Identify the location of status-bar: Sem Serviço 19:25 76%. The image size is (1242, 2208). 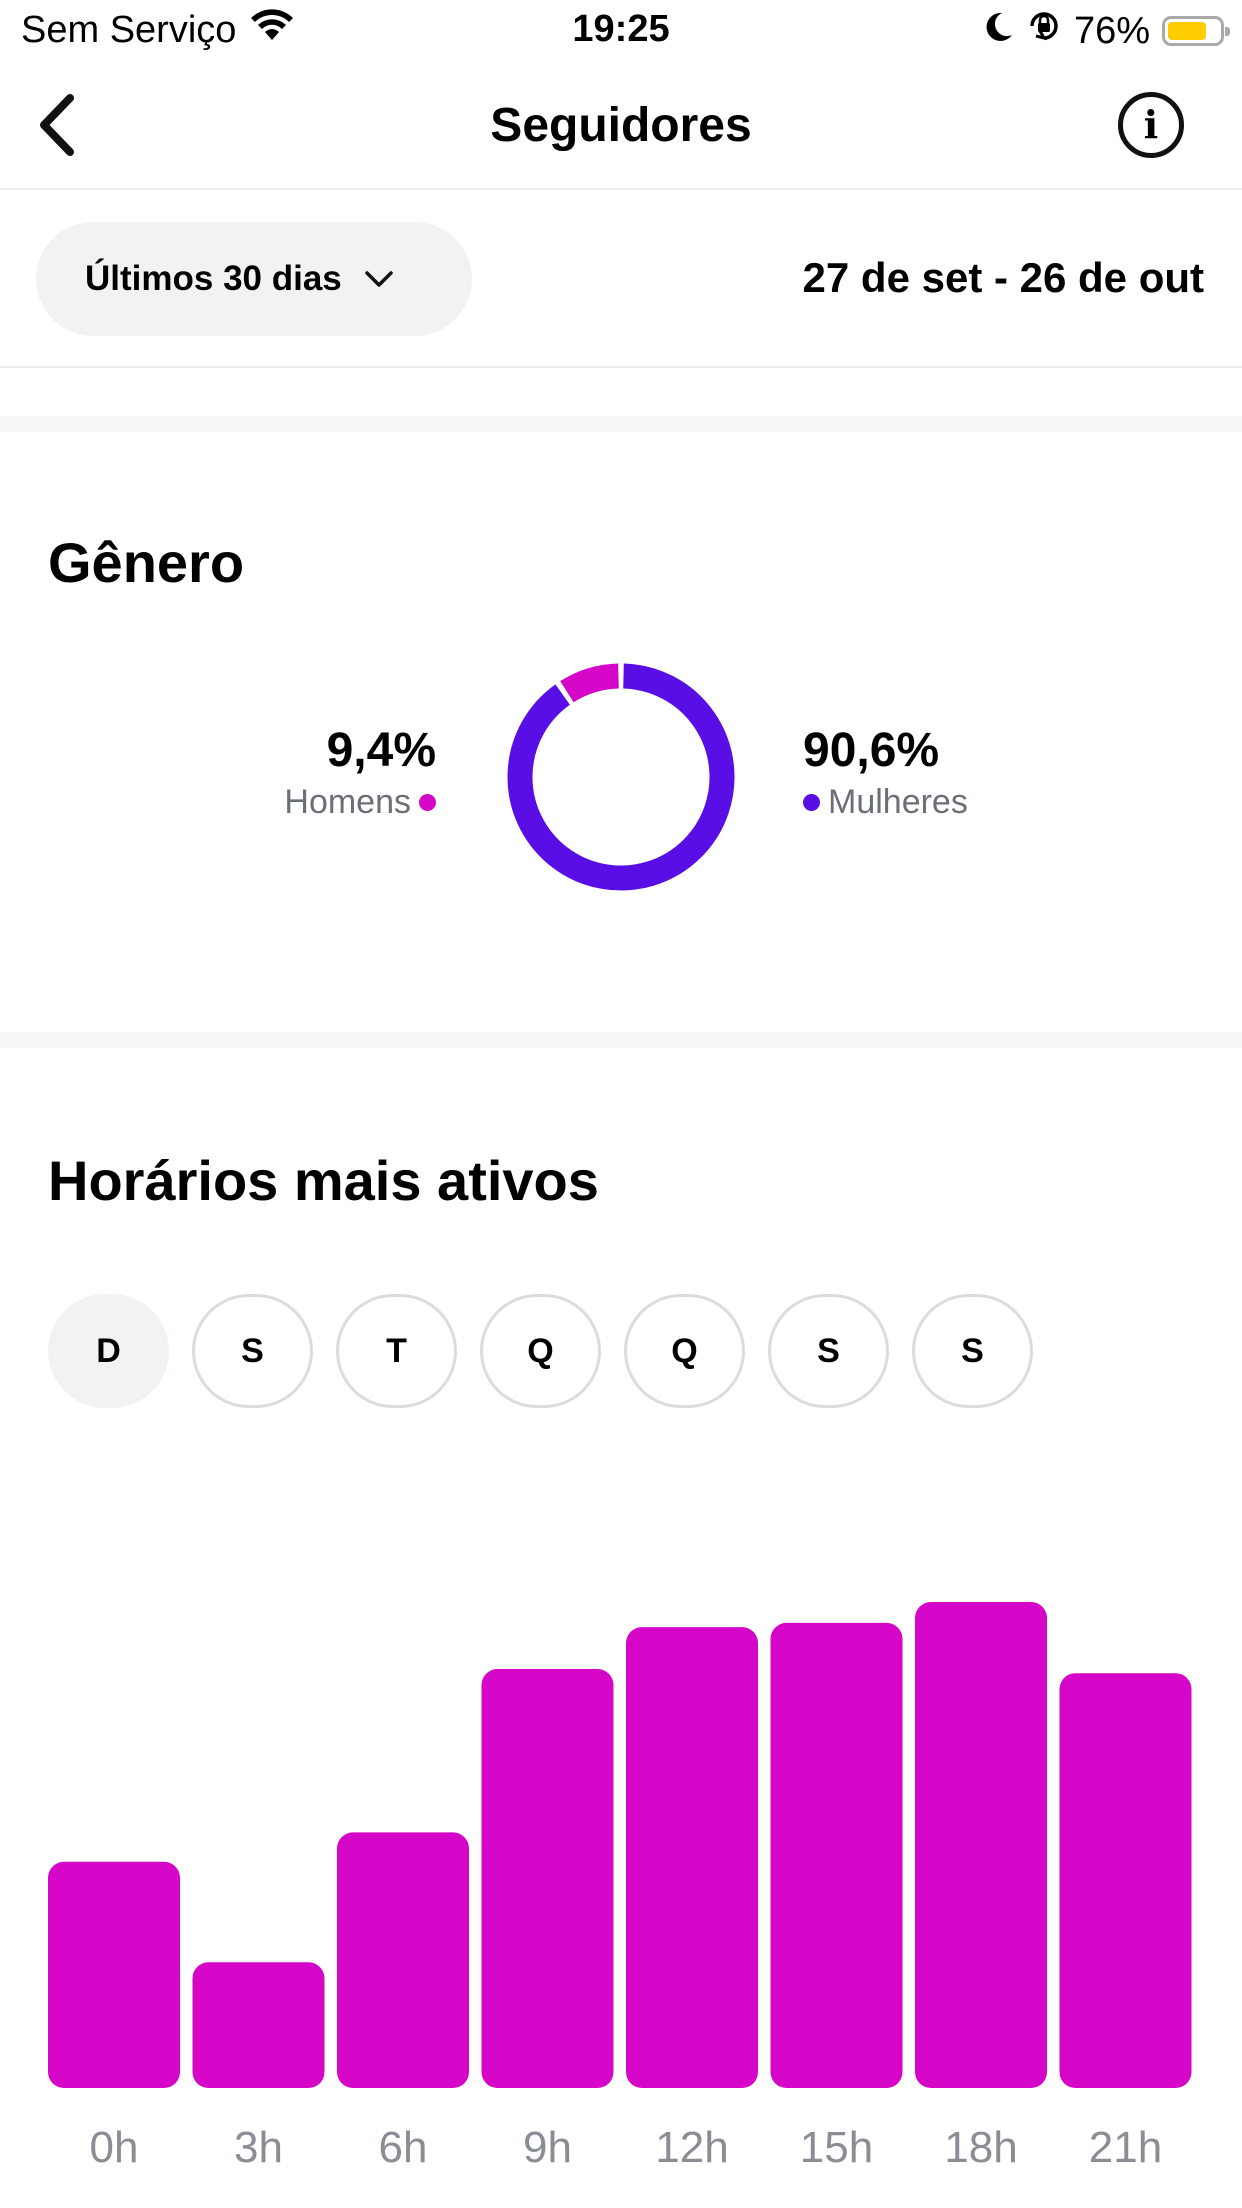
(621, 31).